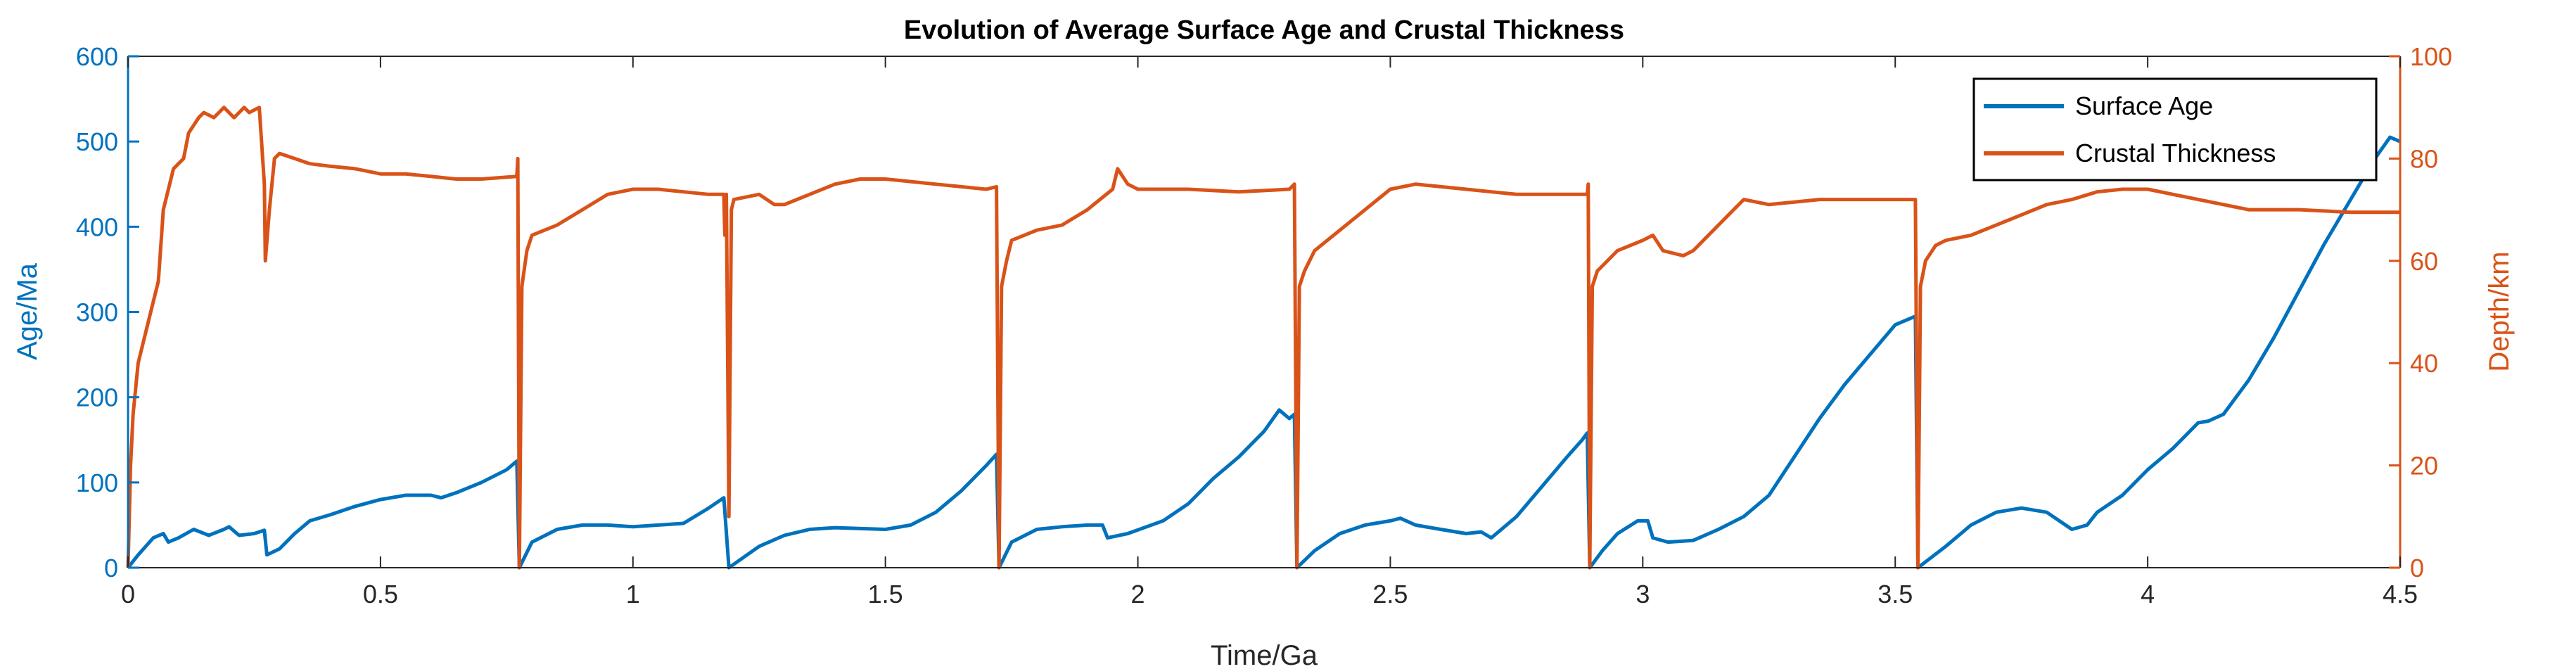 Image resolution: width=2576 pixels, height=669 pixels. What do you see at coordinates (2144, 105) in the screenshot?
I see `legend-label-surface-age: Surface Age` at bounding box center [2144, 105].